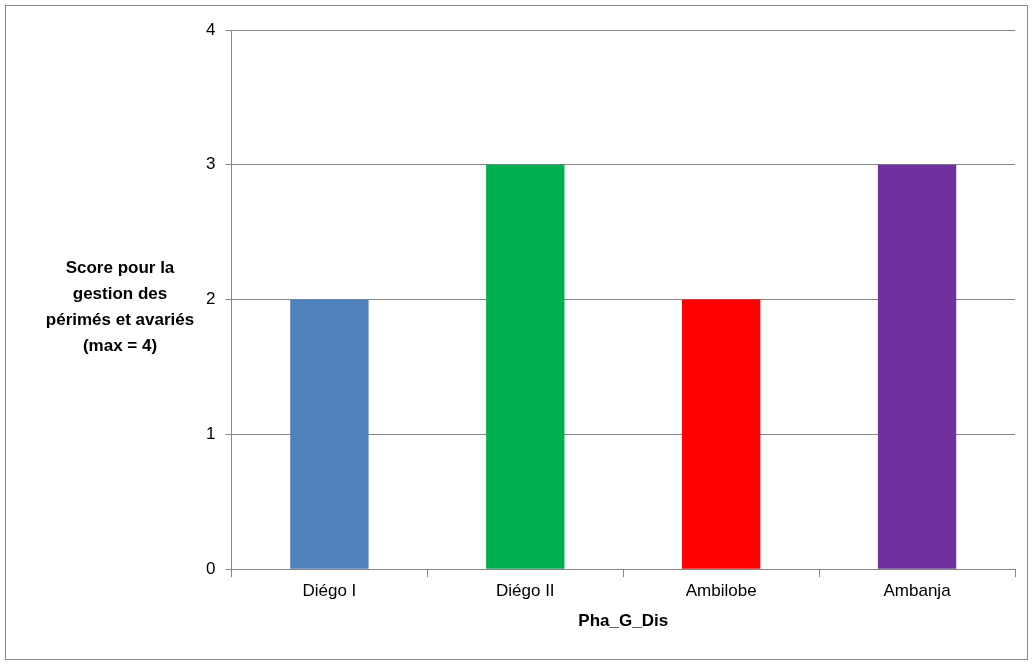 The image size is (1035, 666). What do you see at coordinates (120, 307) in the screenshot?
I see `y-axis-title: Score pour la gestion des périmés et avariés (max = 4)` at bounding box center [120, 307].